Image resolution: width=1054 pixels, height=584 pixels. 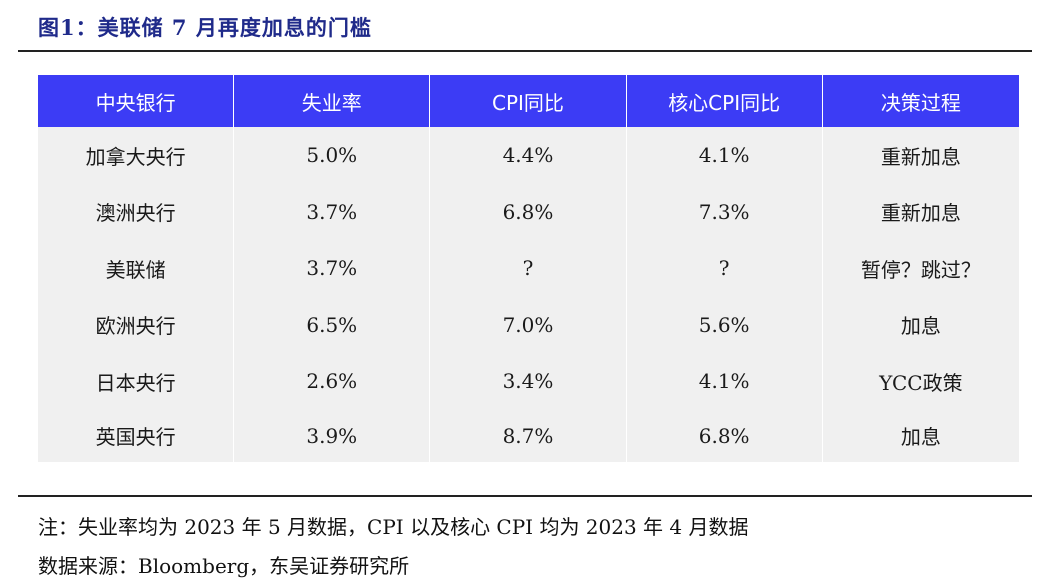 I want to click on cell-cpi-yoy: 6.8%, so click(x=528, y=211).